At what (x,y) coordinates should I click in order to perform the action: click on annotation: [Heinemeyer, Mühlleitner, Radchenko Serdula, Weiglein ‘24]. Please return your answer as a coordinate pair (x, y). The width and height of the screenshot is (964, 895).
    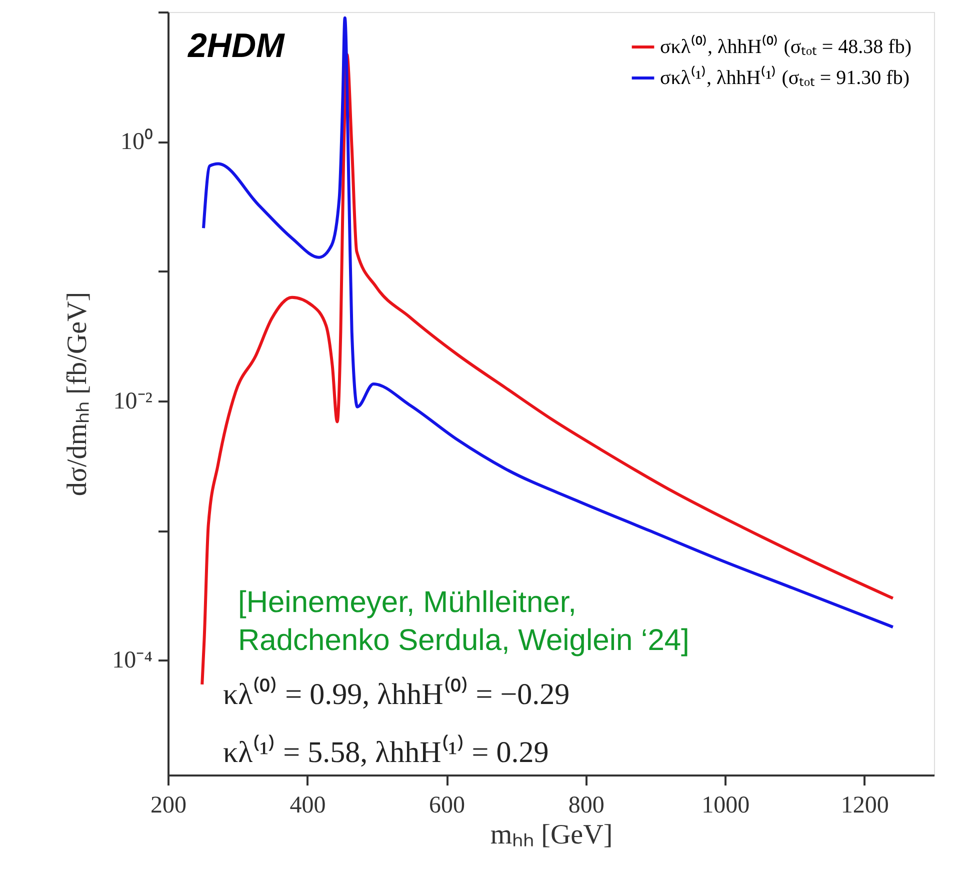
    Looking at the image, I should click on (464, 621).